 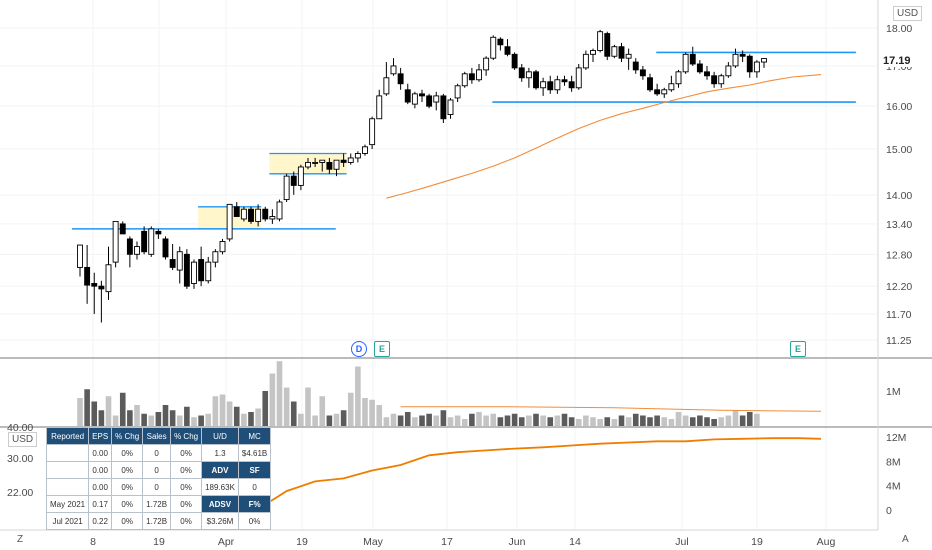 I want to click on time-axis-labels: 8 19 Apr 19 May 17 Jun 14 Jul 19 Aug, so click(x=462, y=542).